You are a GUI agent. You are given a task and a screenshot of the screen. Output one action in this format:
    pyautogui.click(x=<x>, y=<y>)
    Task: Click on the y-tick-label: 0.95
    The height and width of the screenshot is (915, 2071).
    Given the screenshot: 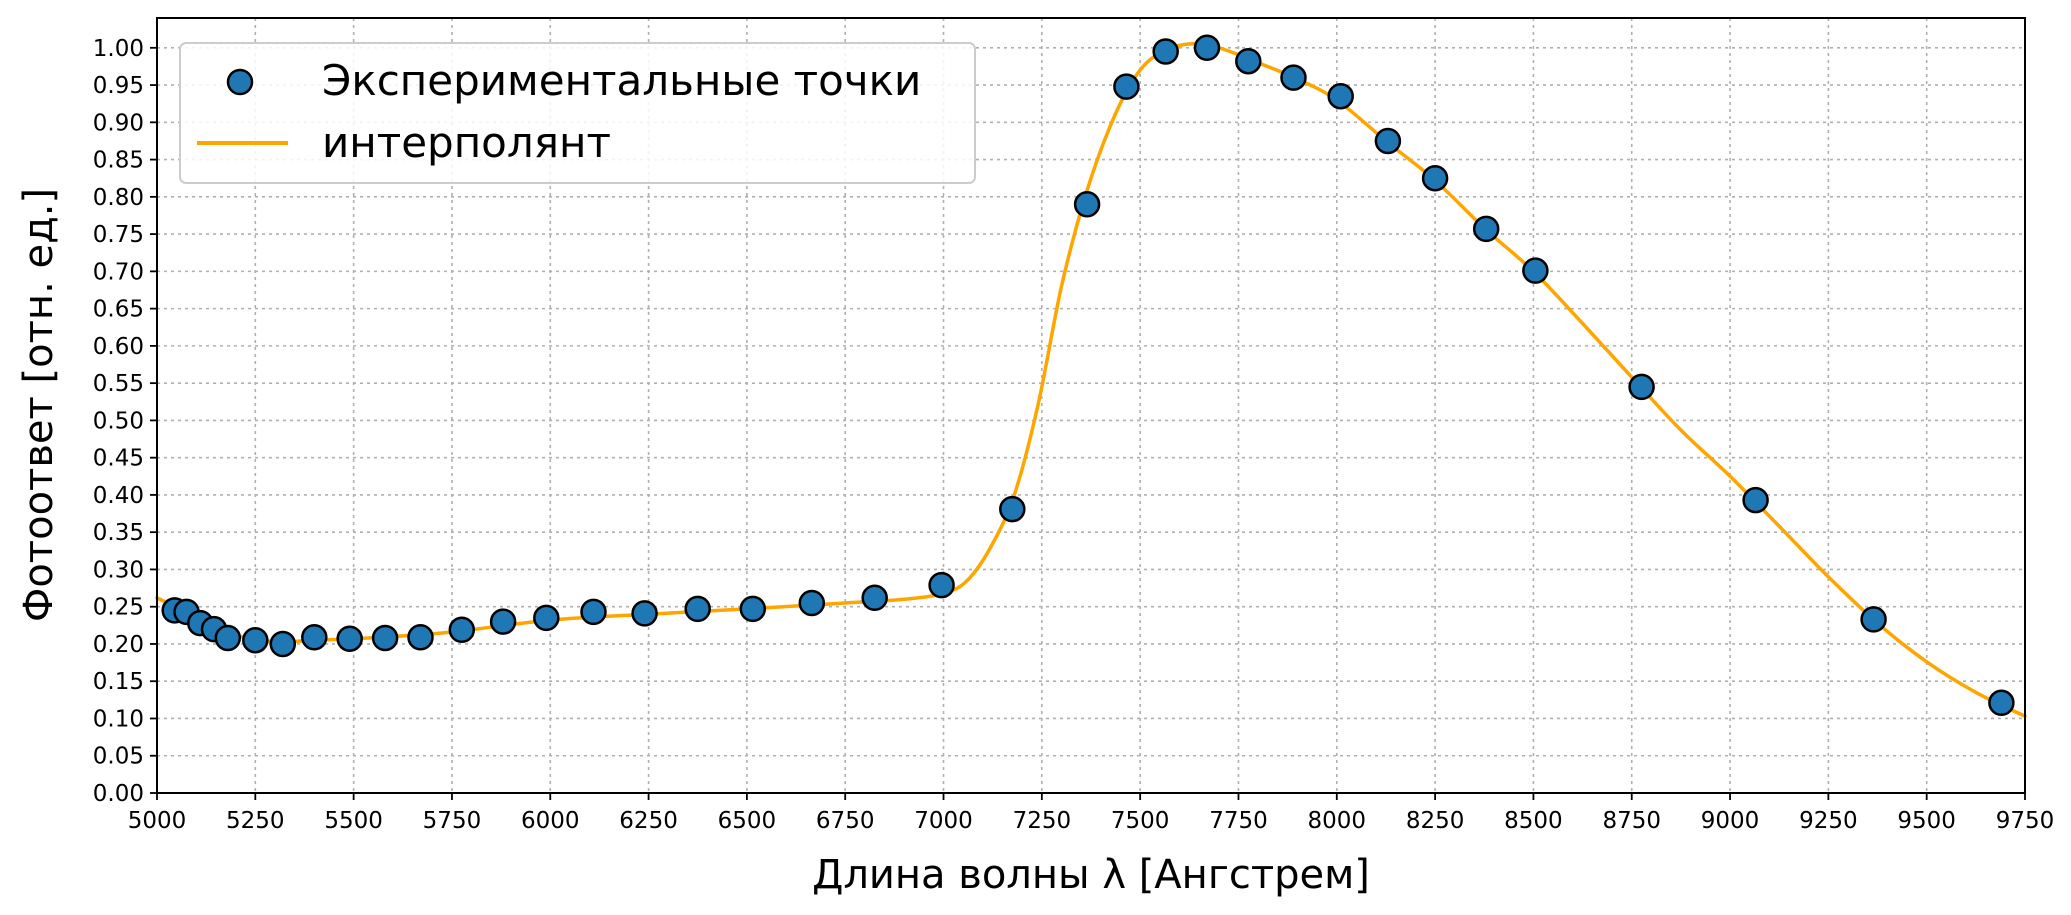 What is the action you would take?
    pyautogui.click(x=118, y=86)
    